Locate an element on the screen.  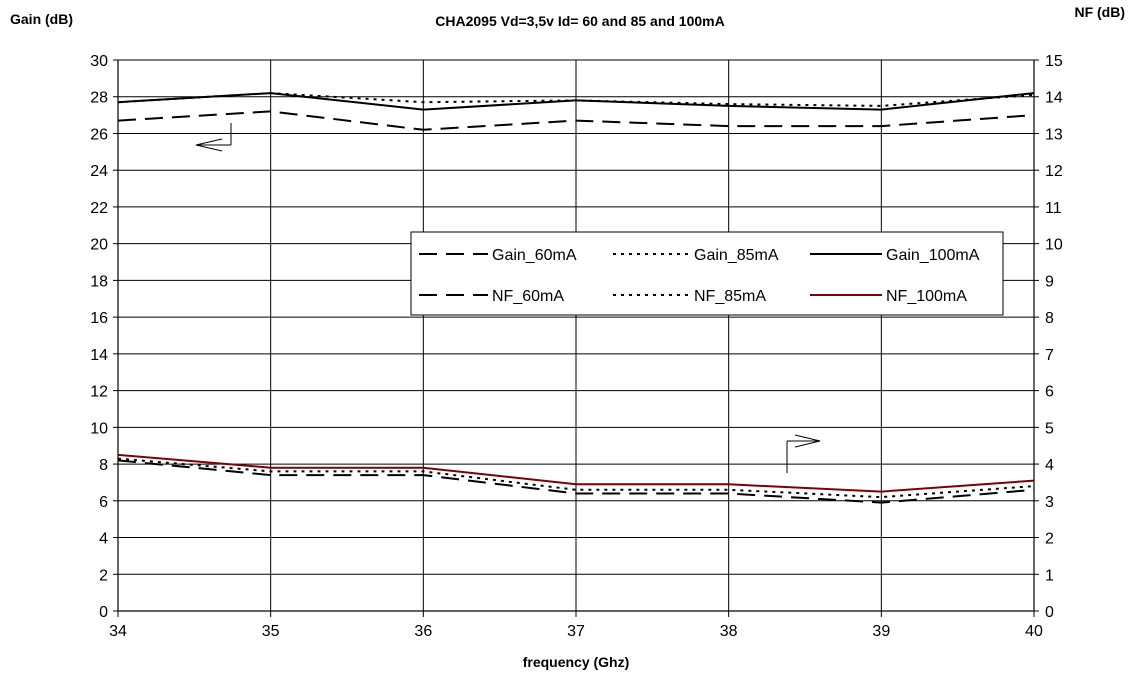
left-axis-title: Gain (dB) is located at coordinates (41, 19).